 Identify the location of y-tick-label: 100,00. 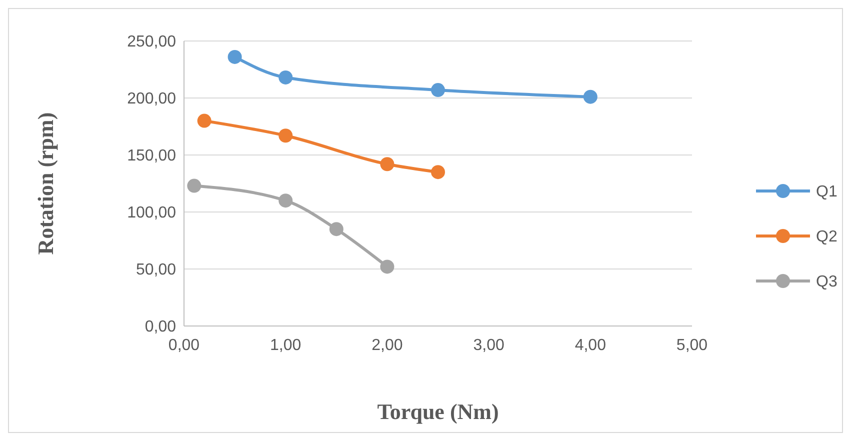
(151, 213).